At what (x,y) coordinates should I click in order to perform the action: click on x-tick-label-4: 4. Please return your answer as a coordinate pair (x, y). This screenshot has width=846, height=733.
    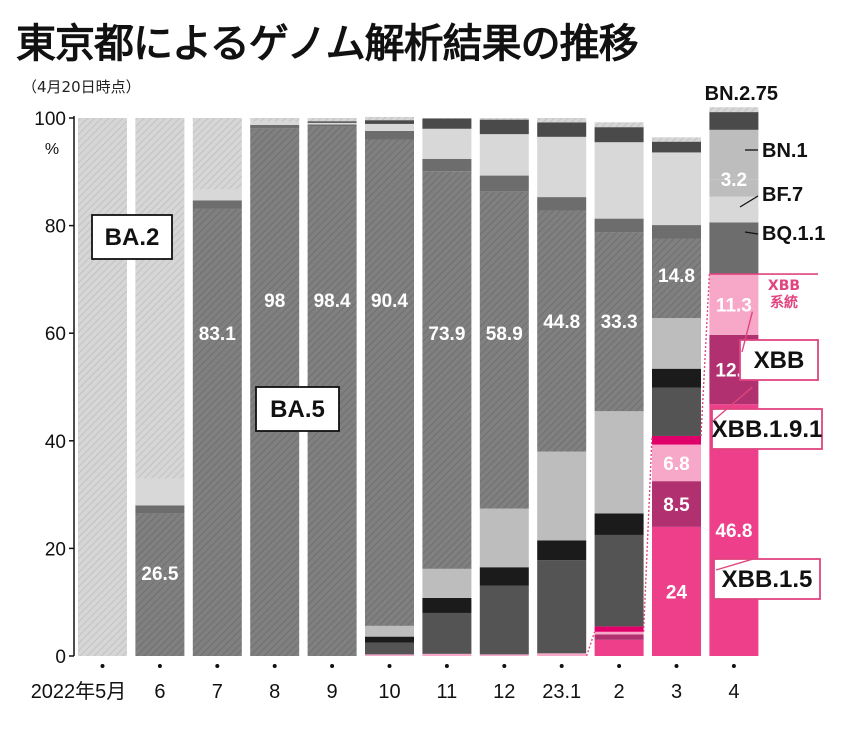
    Looking at the image, I should click on (733, 692).